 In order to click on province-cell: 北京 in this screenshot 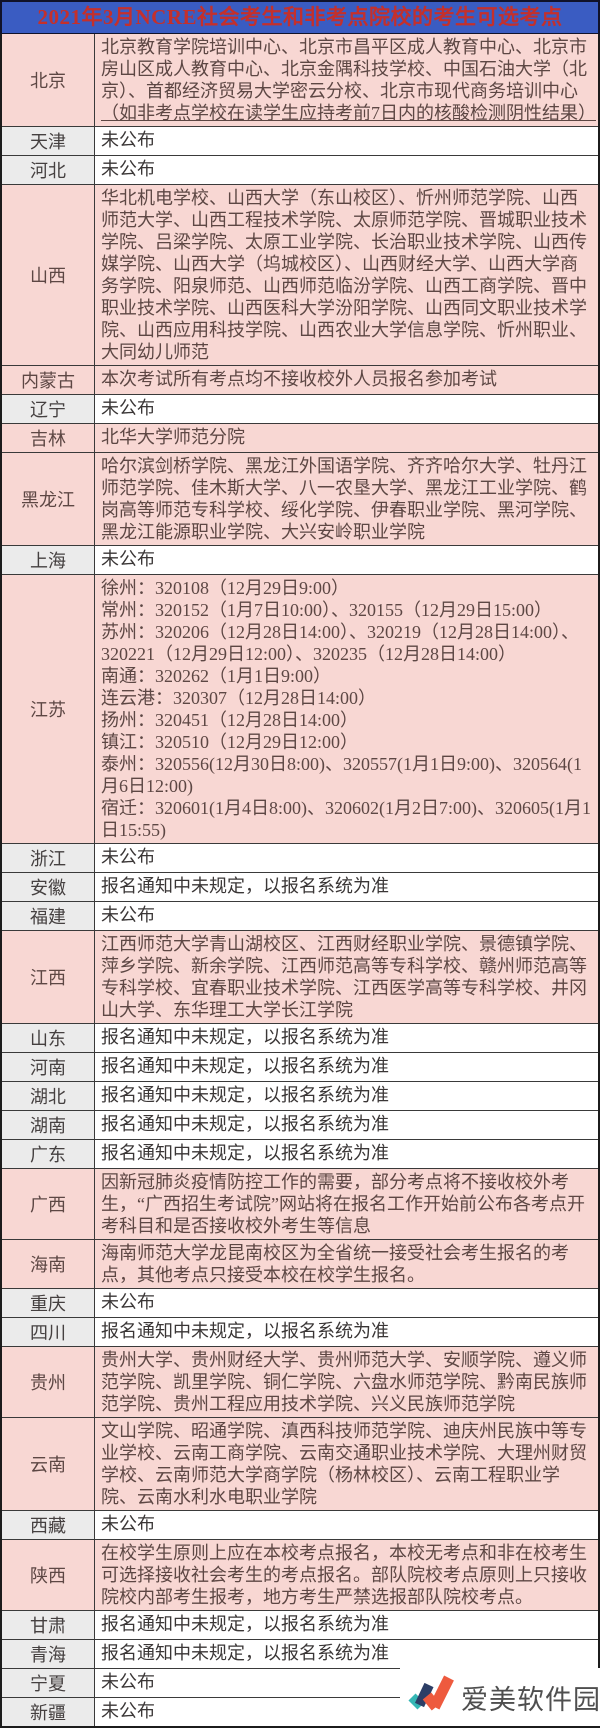, I will do `click(48, 80)`.